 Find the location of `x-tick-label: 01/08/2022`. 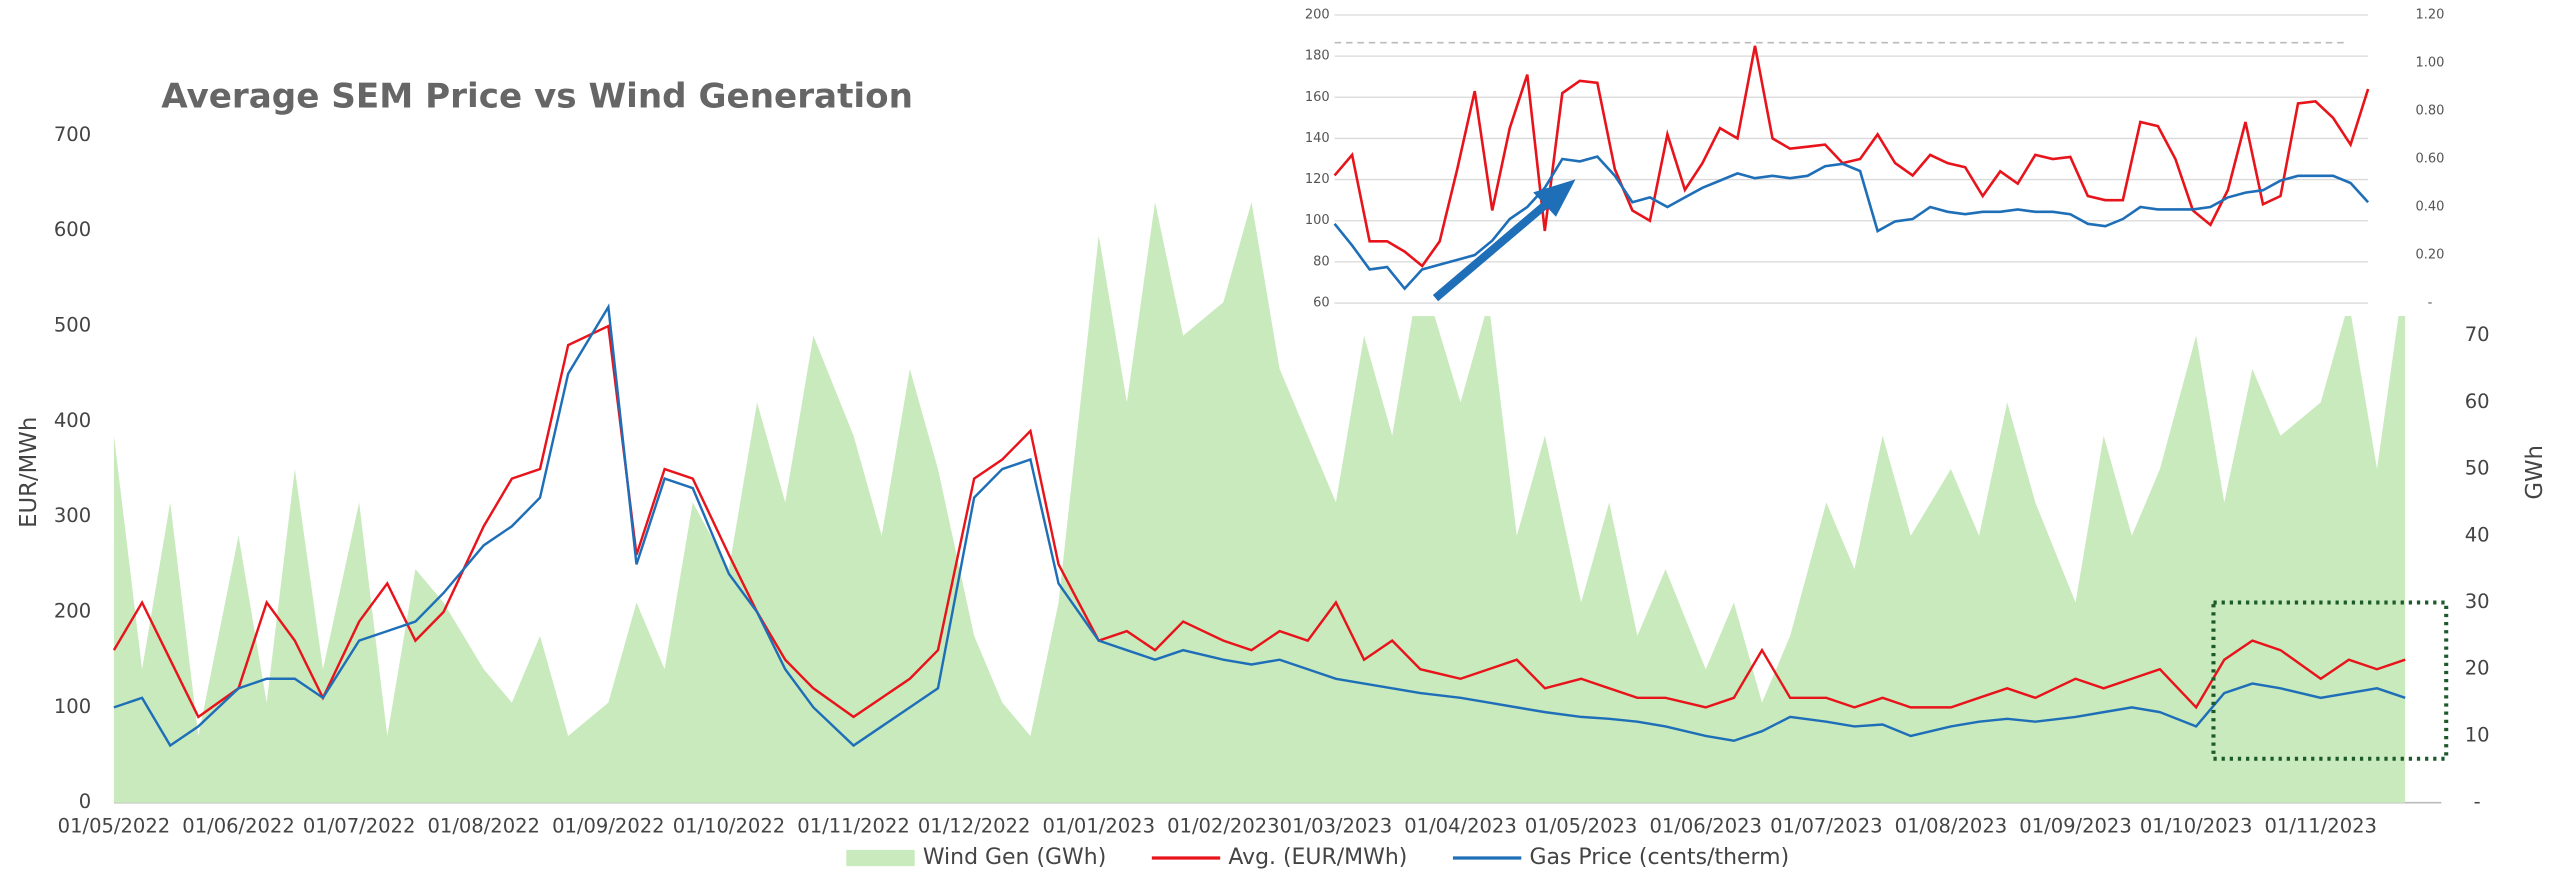

x-tick-label: 01/08/2022 is located at coordinates (483, 826).